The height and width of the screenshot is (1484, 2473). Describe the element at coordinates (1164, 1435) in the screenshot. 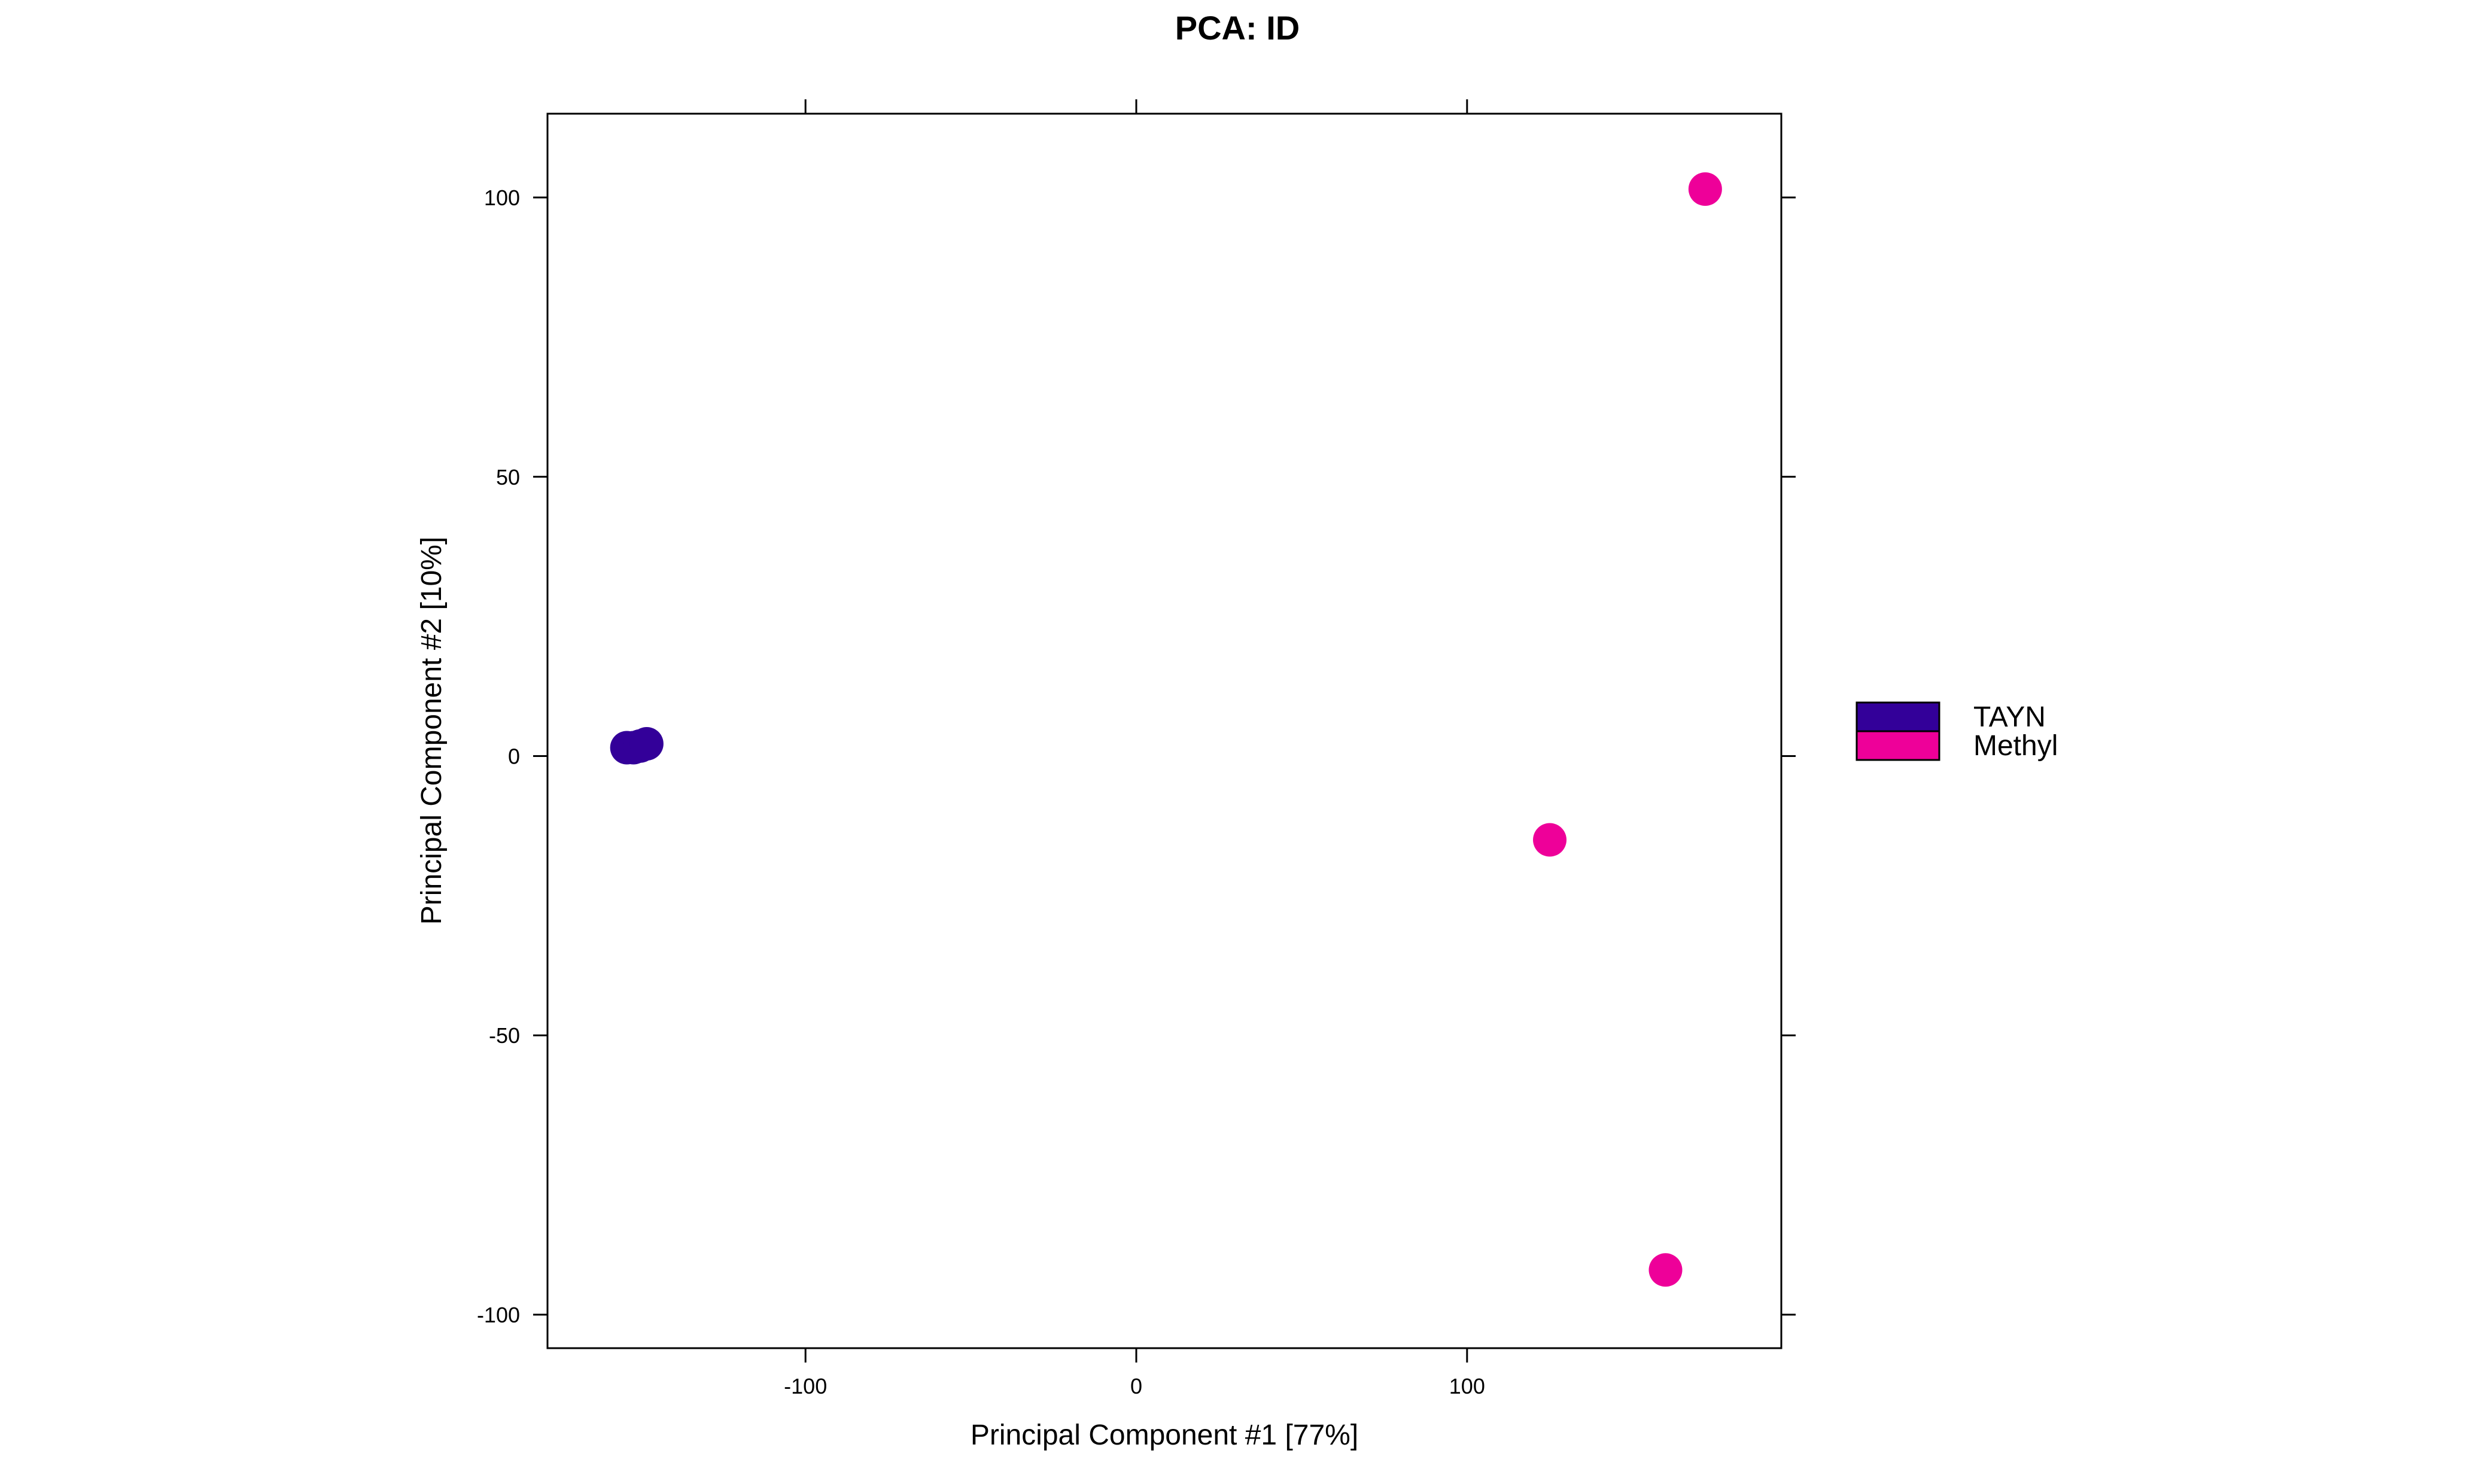

I see `x-axis-label: Principal Component #1 [77%]` at that location.